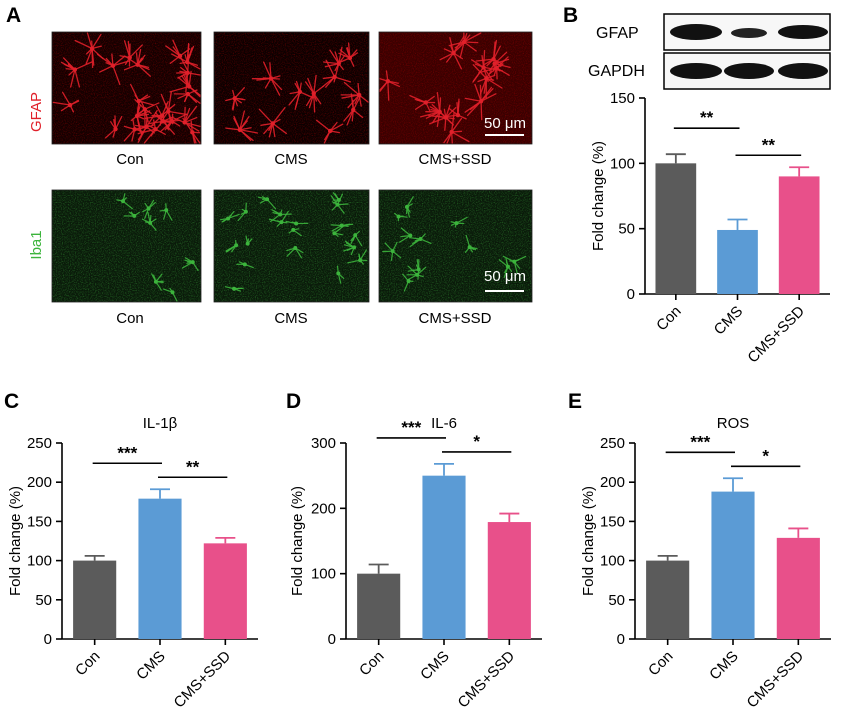 The height and width of the screenshot is (721, 850). I want to click on micrograph-gfap-con-border, so click(126, 88).